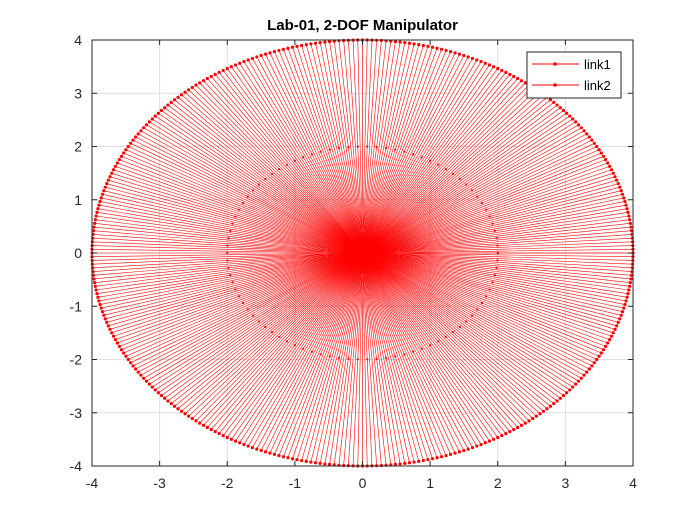 This screenshot has height=525, width=700. What do you see at coordinates (565, 483) in the screenshot?
I see `x-tick-label: 3` at bounding box center [565, 483].